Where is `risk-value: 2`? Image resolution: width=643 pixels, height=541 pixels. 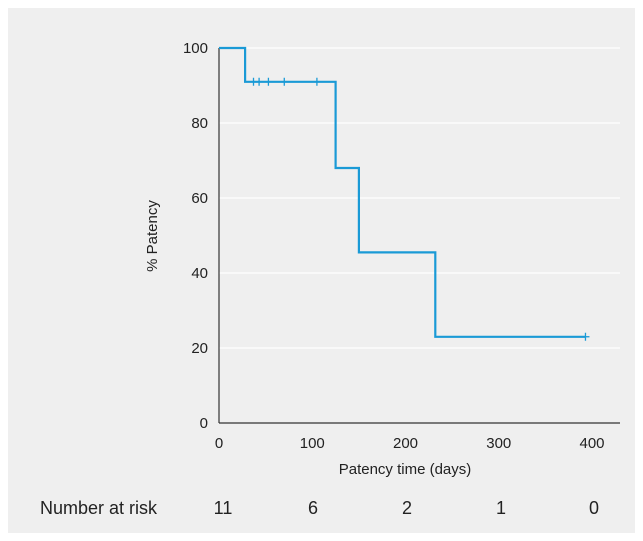
risk-value: 2 is located at coordinates (407, 508).